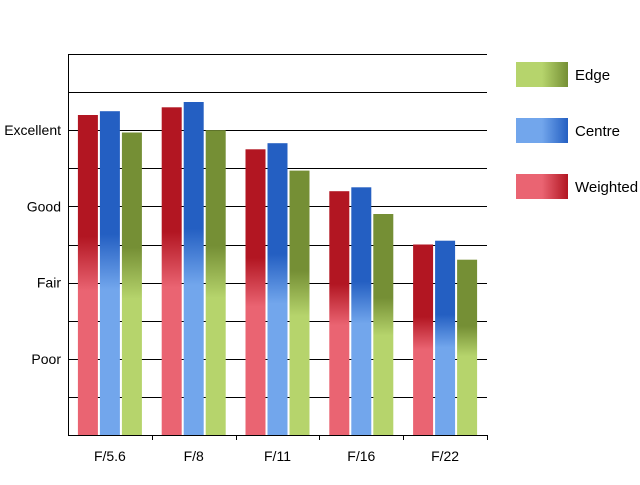 The image size is (640, 485). I want to click on legend-label-weighted: Weighted, so click(606, 187).